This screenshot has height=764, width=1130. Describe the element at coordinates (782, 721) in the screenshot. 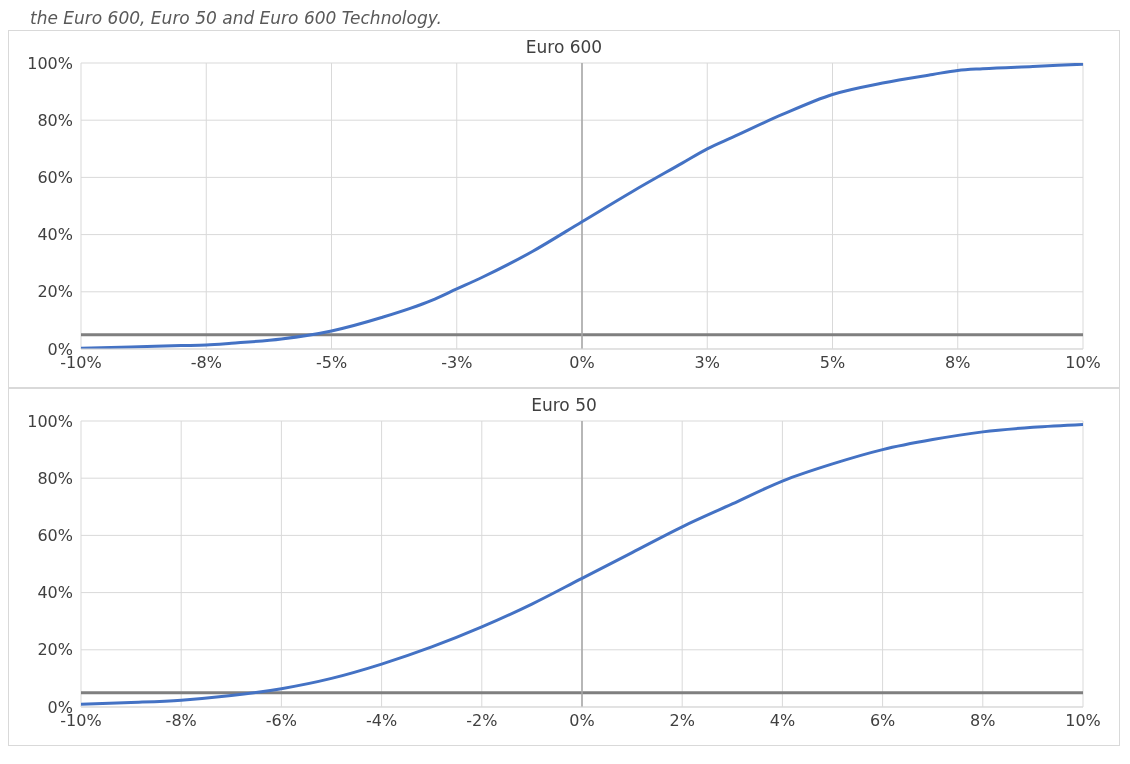

I see `x-tick-label: 4%` at that location.